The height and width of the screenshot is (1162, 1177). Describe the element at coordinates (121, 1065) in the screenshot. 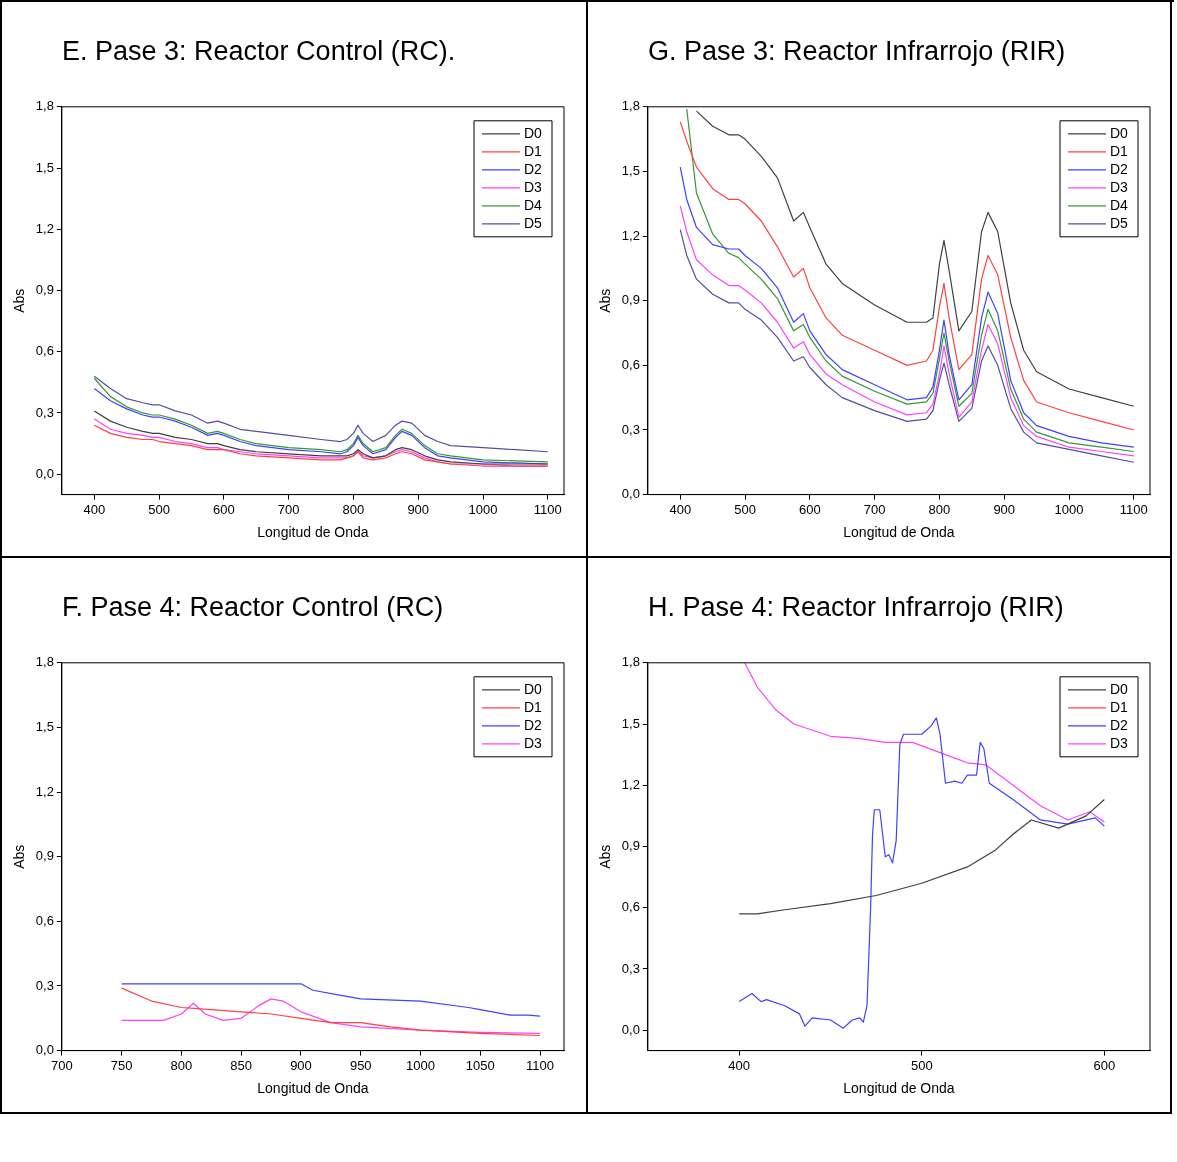

I see `x-tick-label: 750` at that location.